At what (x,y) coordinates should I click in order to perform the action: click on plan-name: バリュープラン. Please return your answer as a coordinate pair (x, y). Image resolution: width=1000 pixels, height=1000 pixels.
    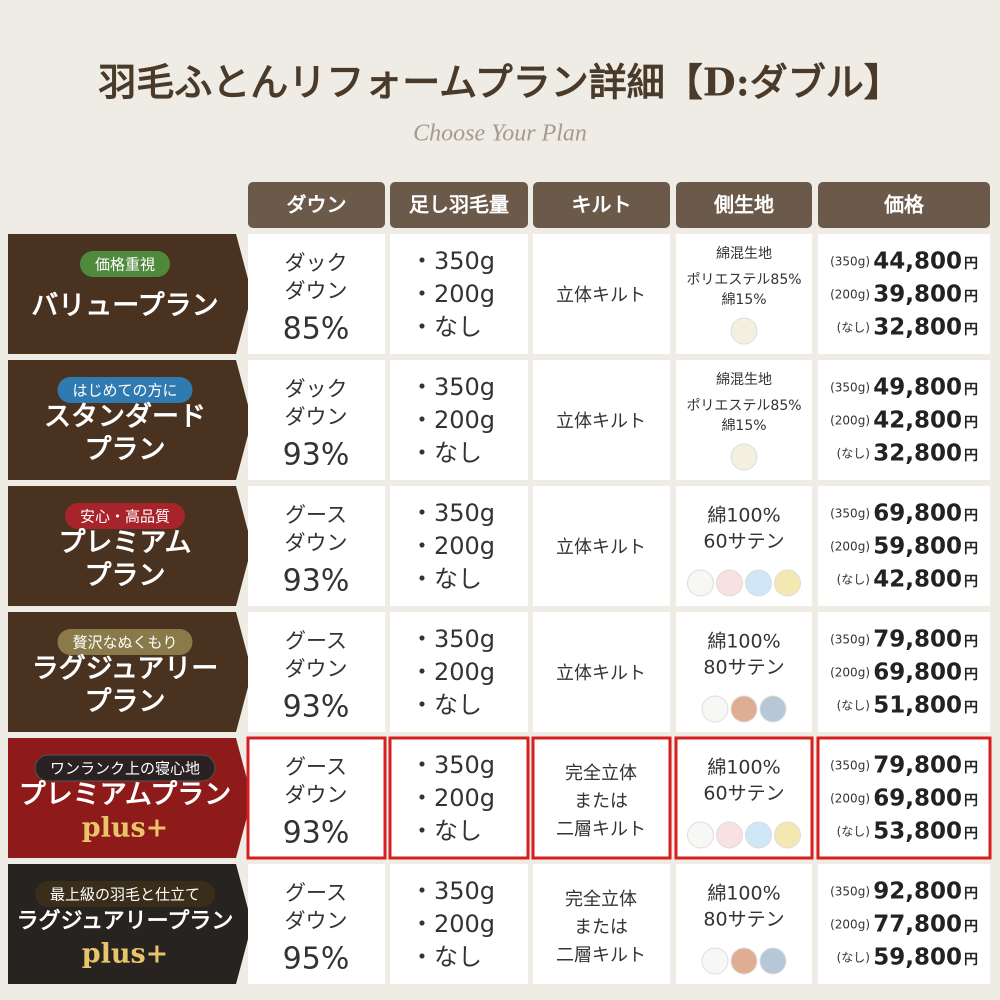
    Looking at the image, I should click on (124, 306).